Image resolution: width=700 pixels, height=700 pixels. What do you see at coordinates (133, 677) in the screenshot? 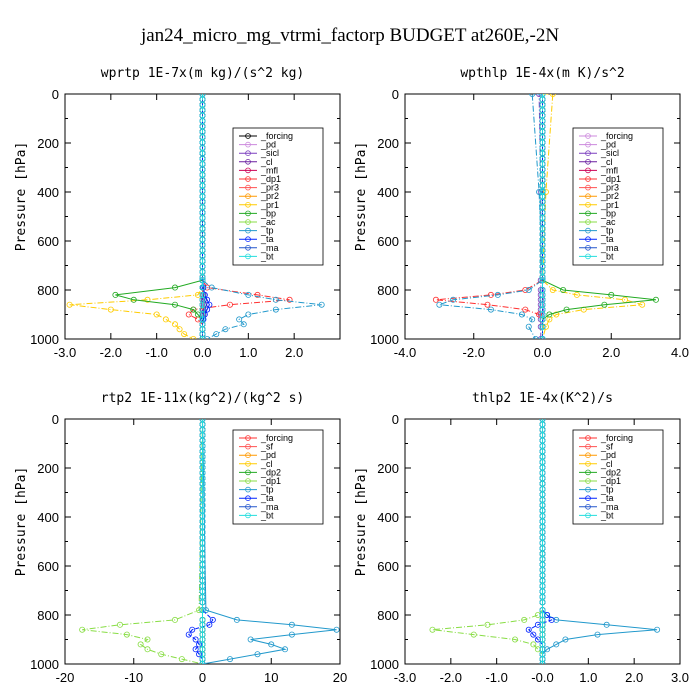
I see `x-tick-label: -10` at bounding box center [133, 677].